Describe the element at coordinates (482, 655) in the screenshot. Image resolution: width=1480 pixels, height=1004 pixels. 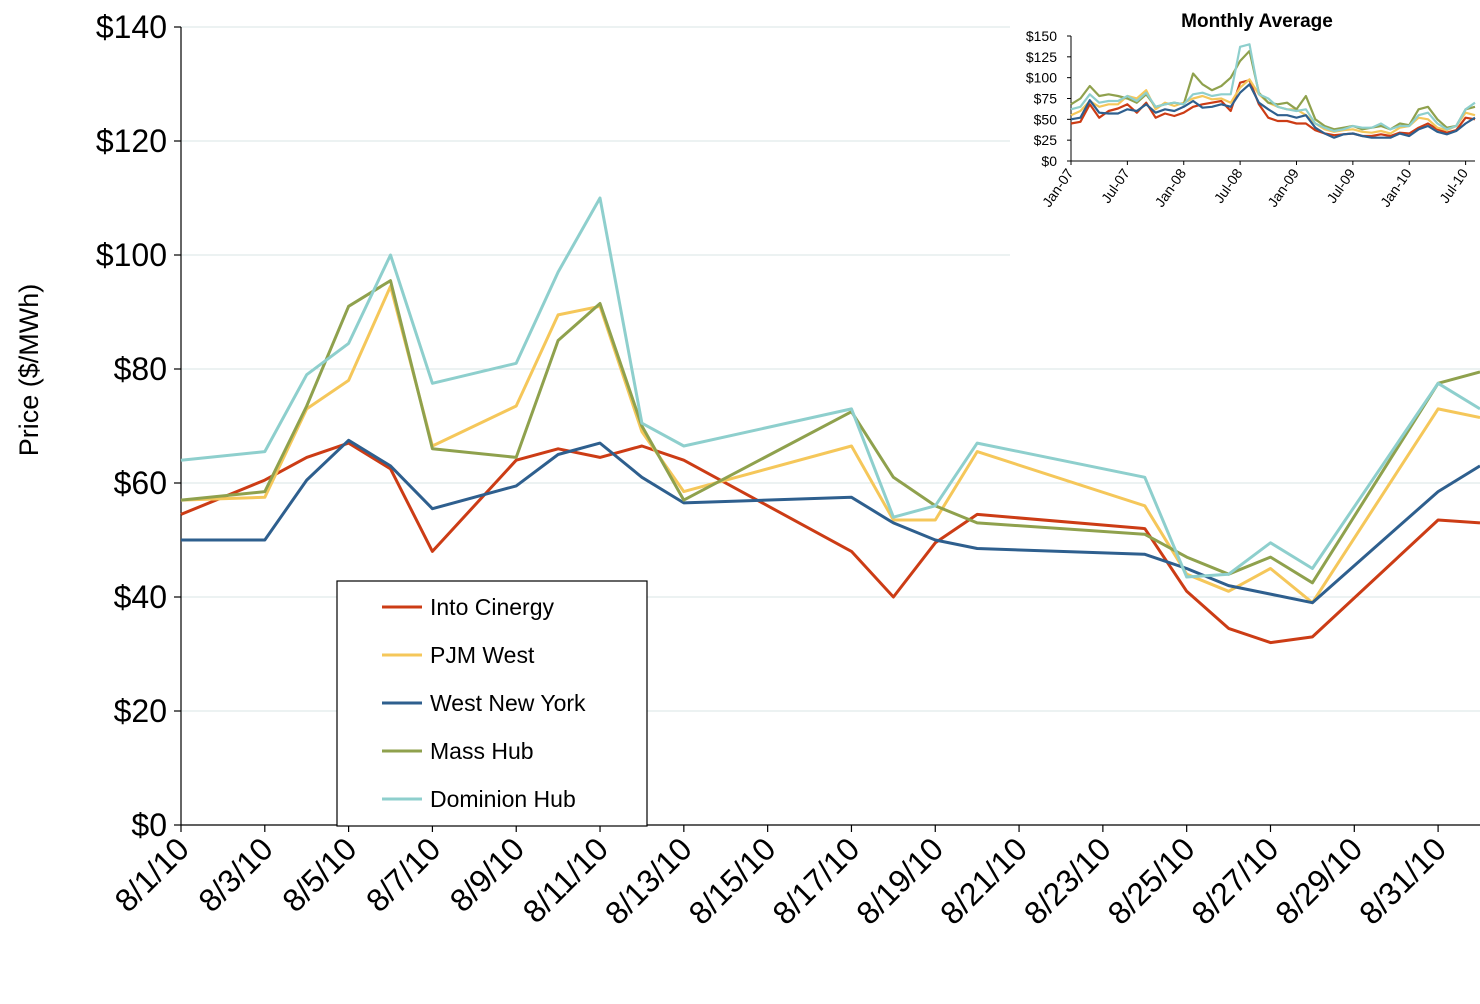
I see `legend-label-pjm-west: PJM West` at that location.